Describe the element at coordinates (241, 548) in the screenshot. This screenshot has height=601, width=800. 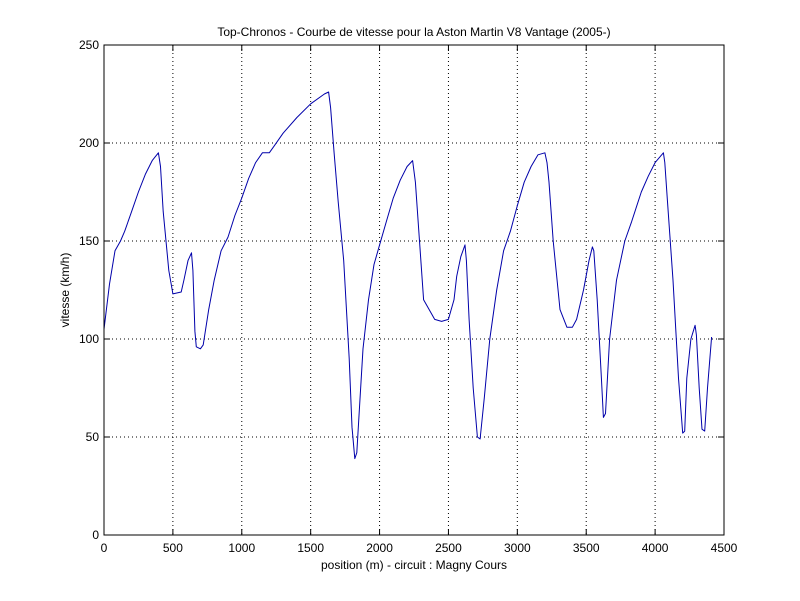
I see `x-tick-label: 1000` at that location.